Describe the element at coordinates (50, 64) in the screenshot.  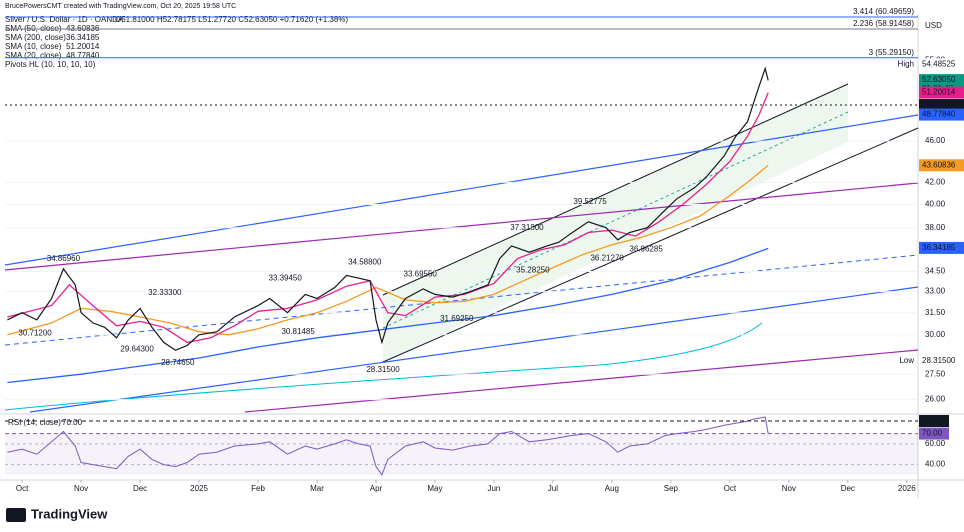
I see `legend-indicator: Pivots HL (10, 10, 10, 10)` at that location.